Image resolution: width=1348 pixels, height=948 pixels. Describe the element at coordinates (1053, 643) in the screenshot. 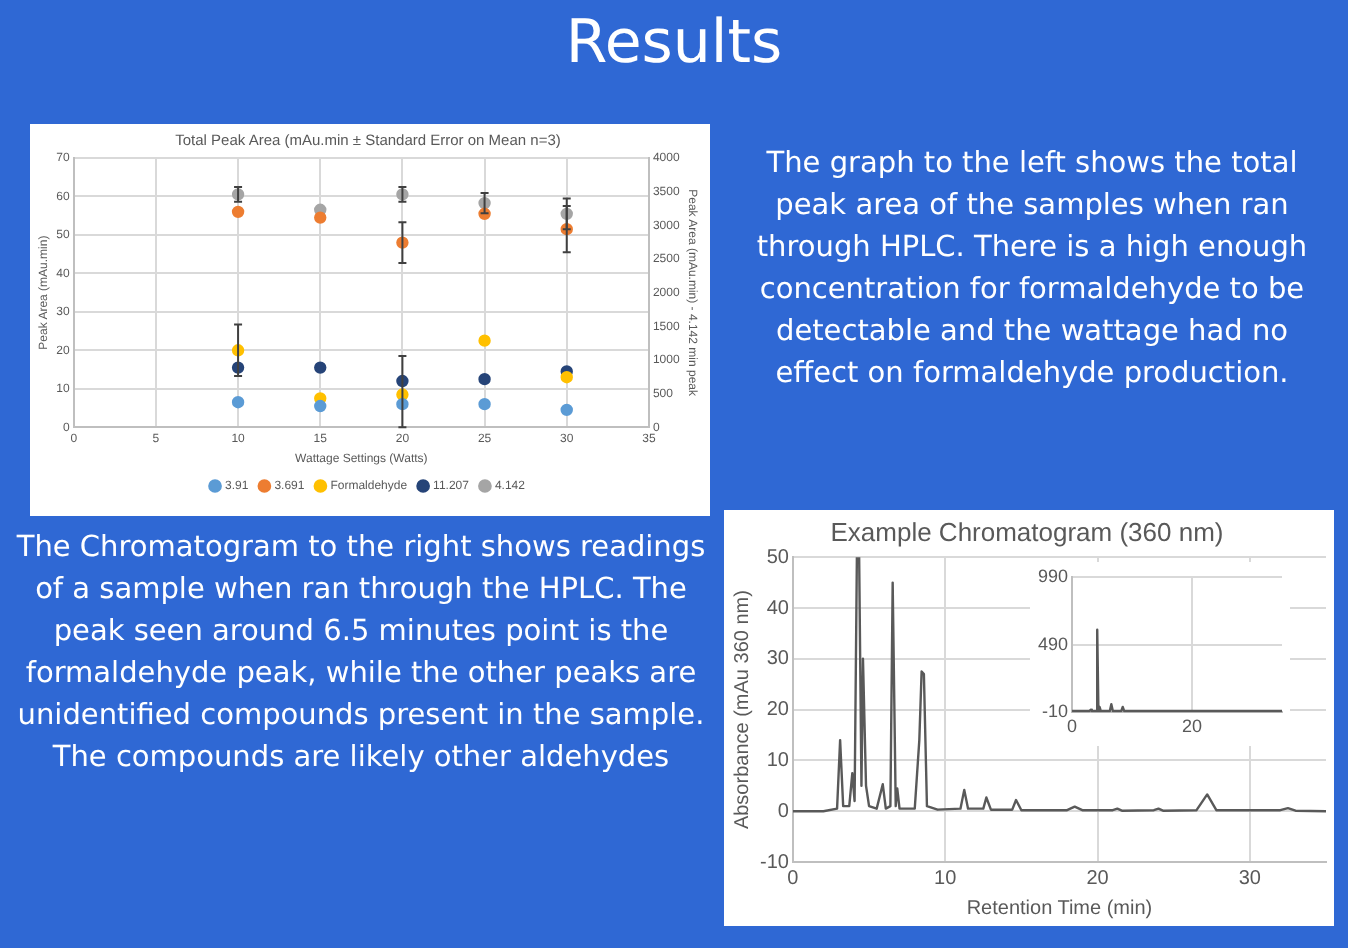

I see `y-tick-label: 490` at that location.